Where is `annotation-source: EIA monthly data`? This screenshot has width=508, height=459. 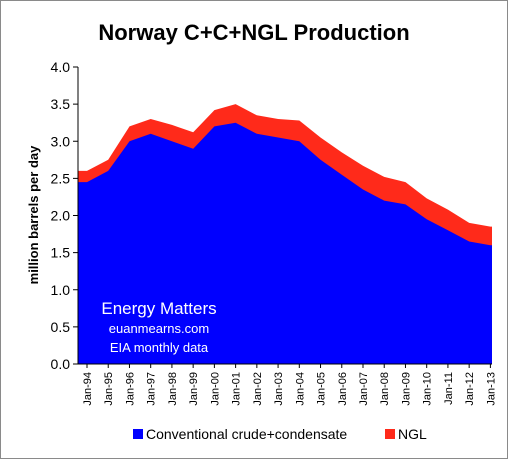
annotation-source: EIA monthly data is located at coordinates (159, 347).